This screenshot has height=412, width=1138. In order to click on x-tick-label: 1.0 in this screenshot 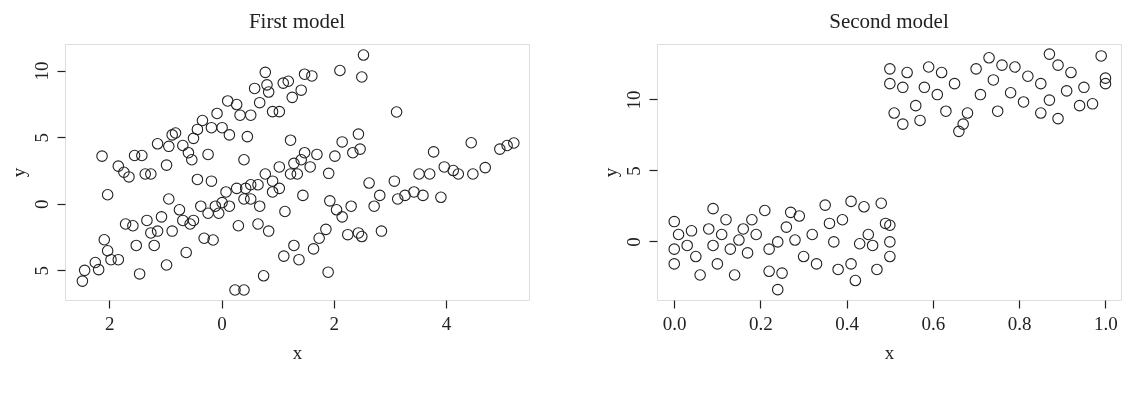, I will do `click(1106, 323)`.